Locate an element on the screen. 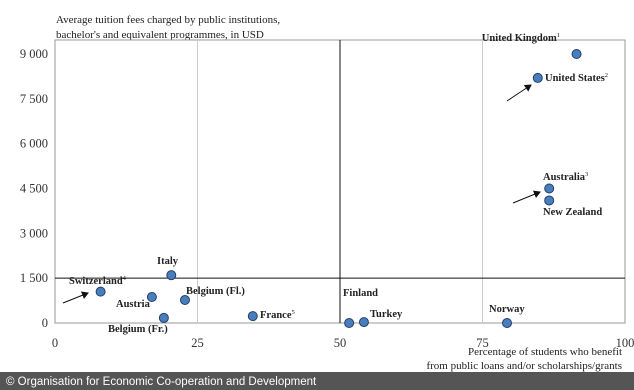  x-tick-label: 75 is located at coordinates (482, 343).